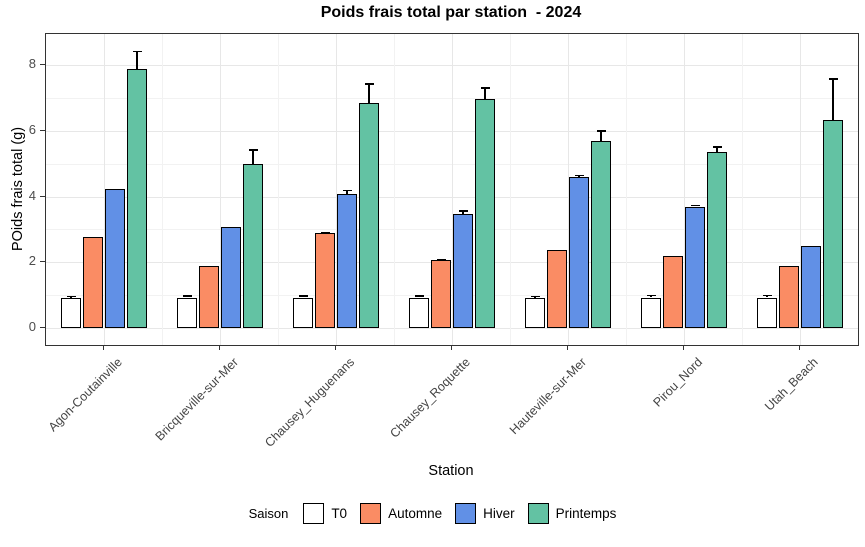 The width and height of the screenshot is (865, 547). What do you see at coordinates (415, 513) in the screenshot?
I see `legend-item-label: Automne` at bounding box center [415, 513].